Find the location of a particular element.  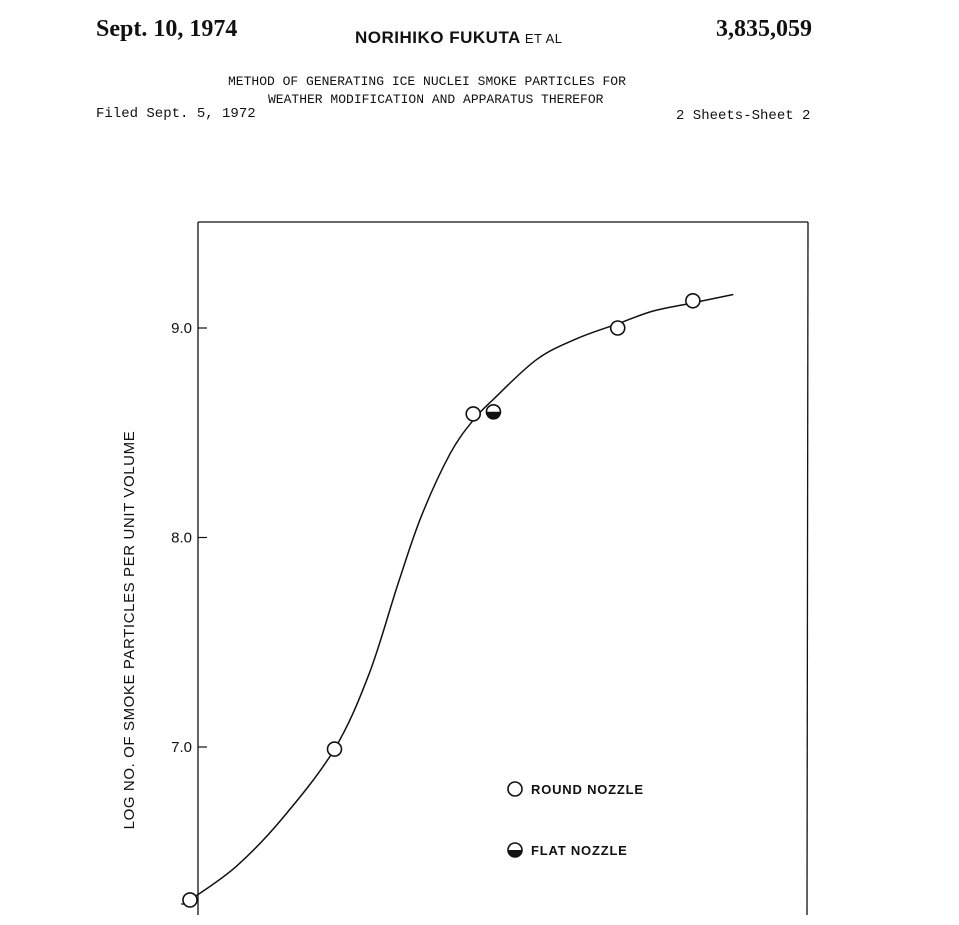

et-al-label: ET AL is located at coordinates (543, 38).